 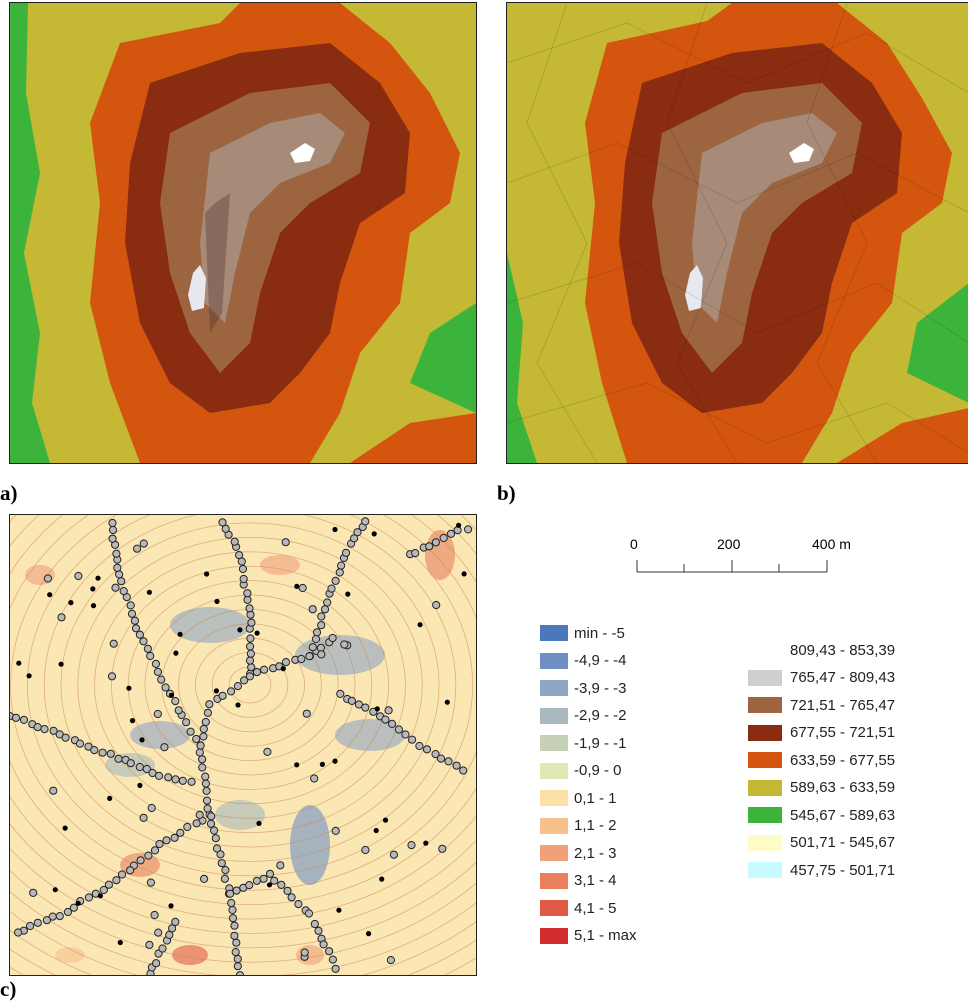 I want to click on panel-label-a: a), so click(x=9, y=493).